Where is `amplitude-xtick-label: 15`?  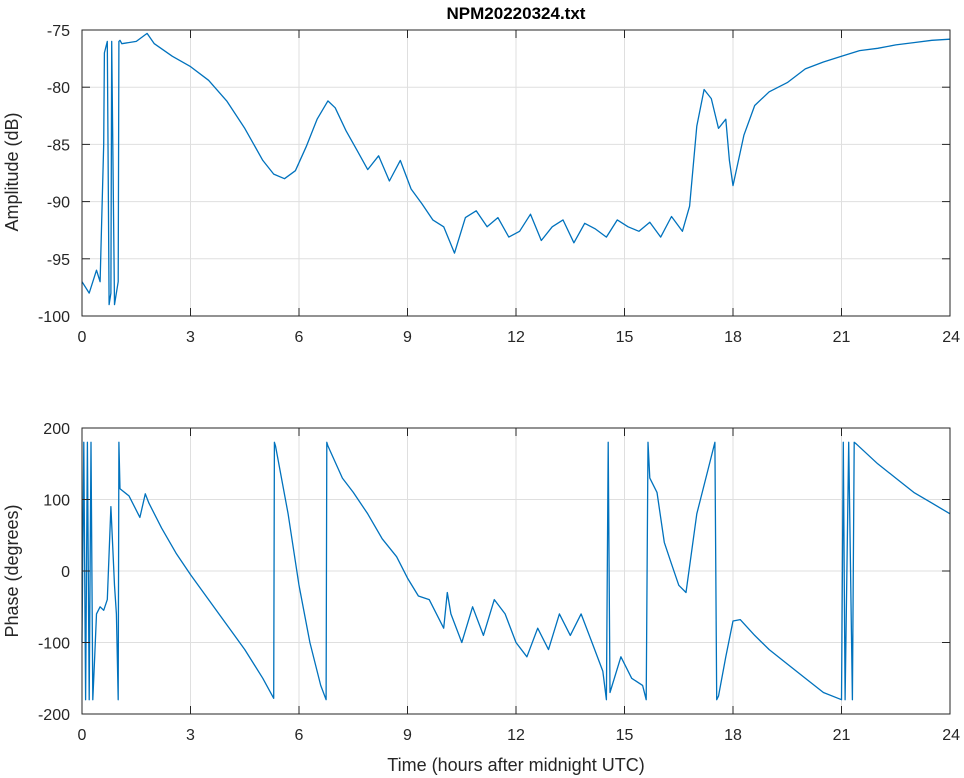 amplitude-xtick-label: 15 is located at coordinates (625, 337).